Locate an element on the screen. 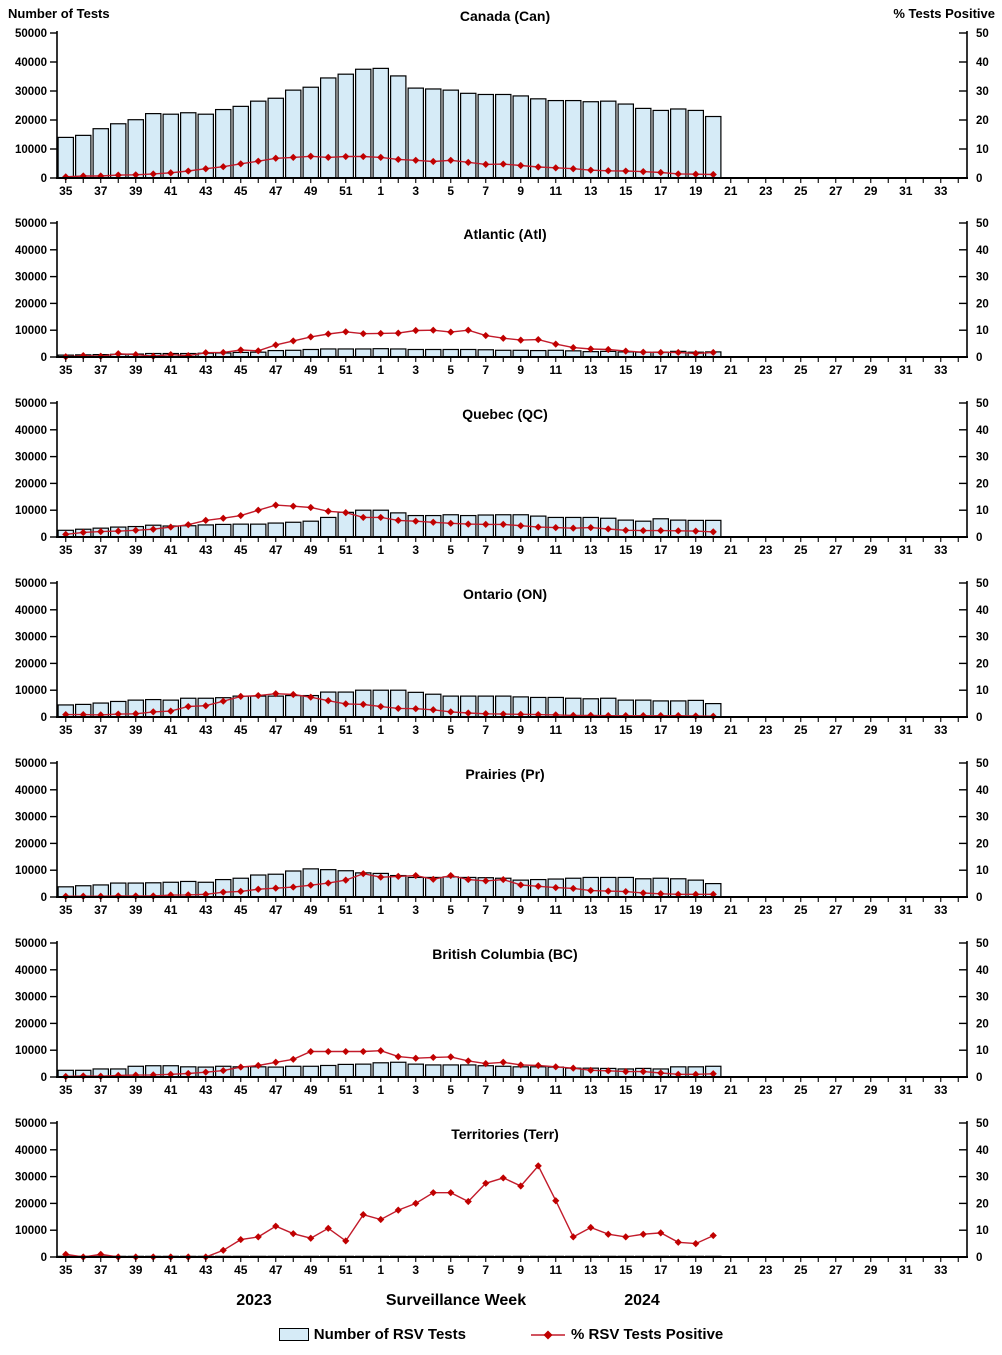 This screenshot has height=1355, width=1002. week-tick-label: 13 is located at coordinates (591, 910).